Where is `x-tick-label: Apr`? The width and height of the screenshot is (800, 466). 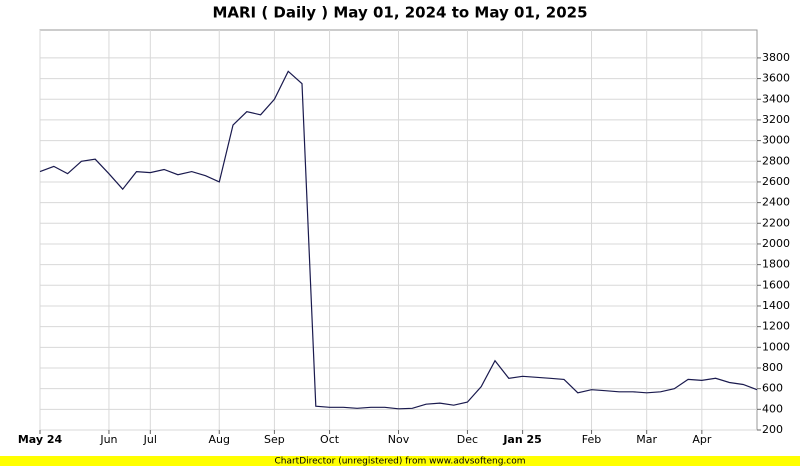 x-tick-label: Apr is located at coordinates (702, 439).